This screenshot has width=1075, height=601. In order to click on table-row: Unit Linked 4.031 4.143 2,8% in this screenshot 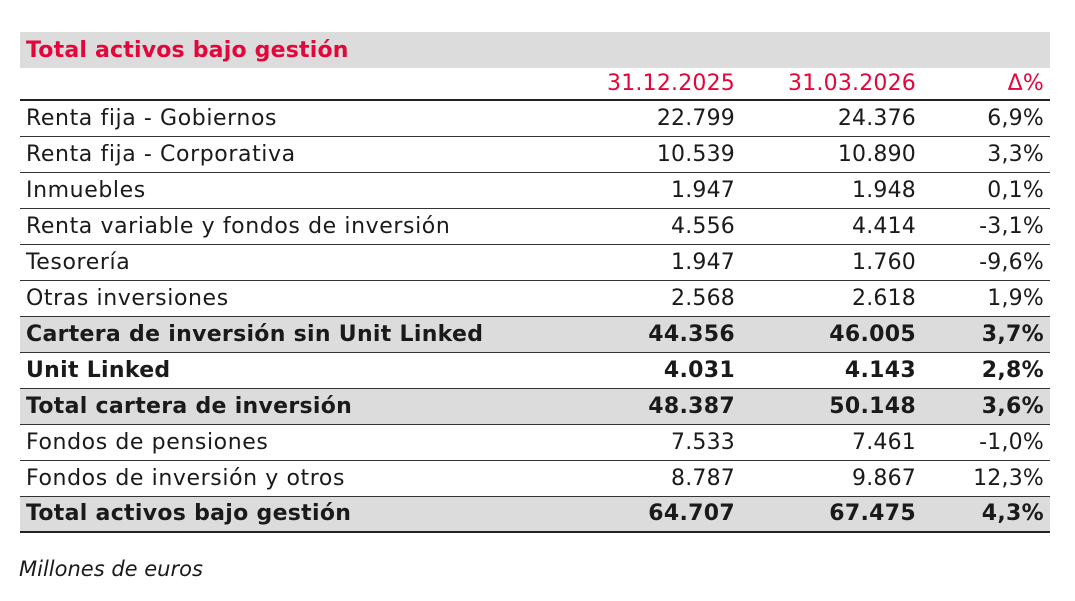, I will do `click(535, 370)`.